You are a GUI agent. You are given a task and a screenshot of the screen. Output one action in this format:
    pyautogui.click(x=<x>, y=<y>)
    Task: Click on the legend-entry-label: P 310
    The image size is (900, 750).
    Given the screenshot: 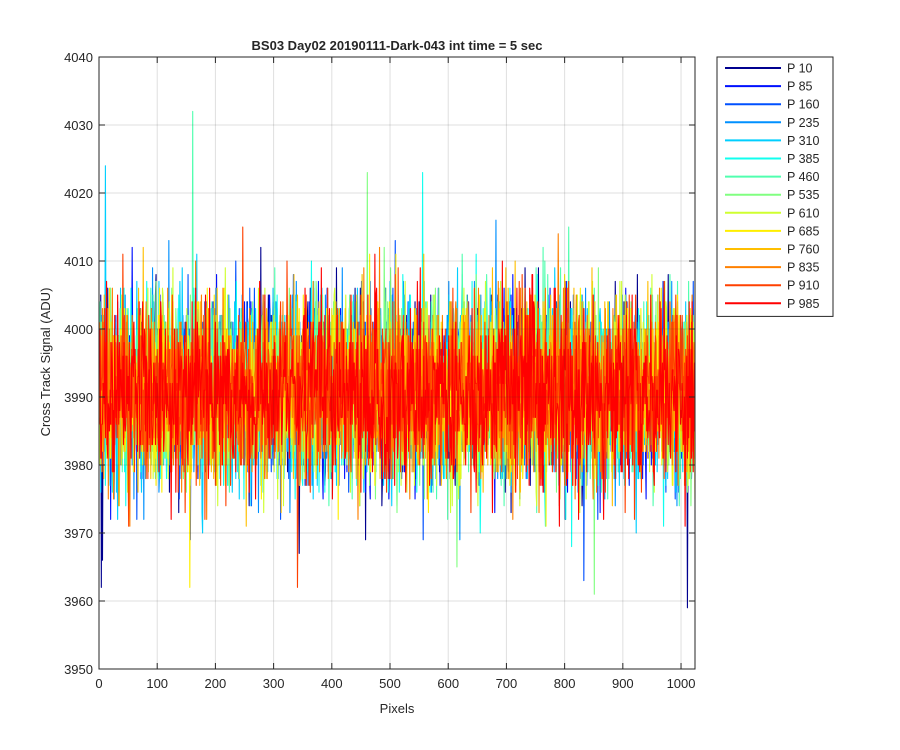 What is the action you would take?
    pyautogui.click(x=803, y=141)
    